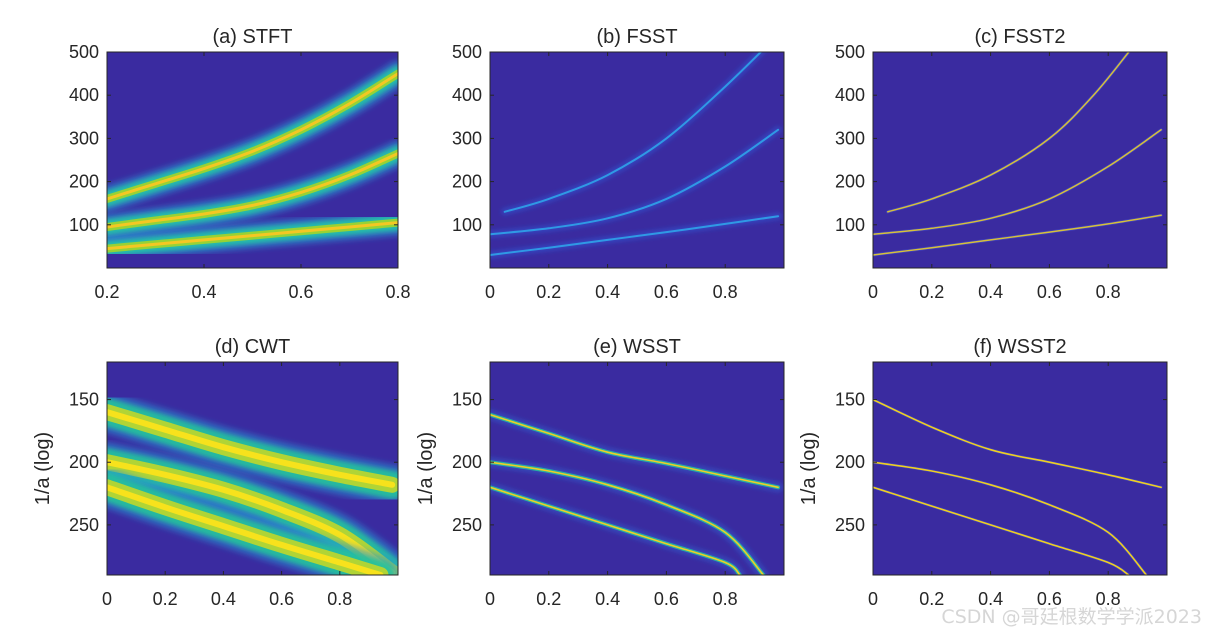  Describe the element at coordinates (637, 347) in the screenshot. I see `chart-title-e: (e) WSST` at that location.